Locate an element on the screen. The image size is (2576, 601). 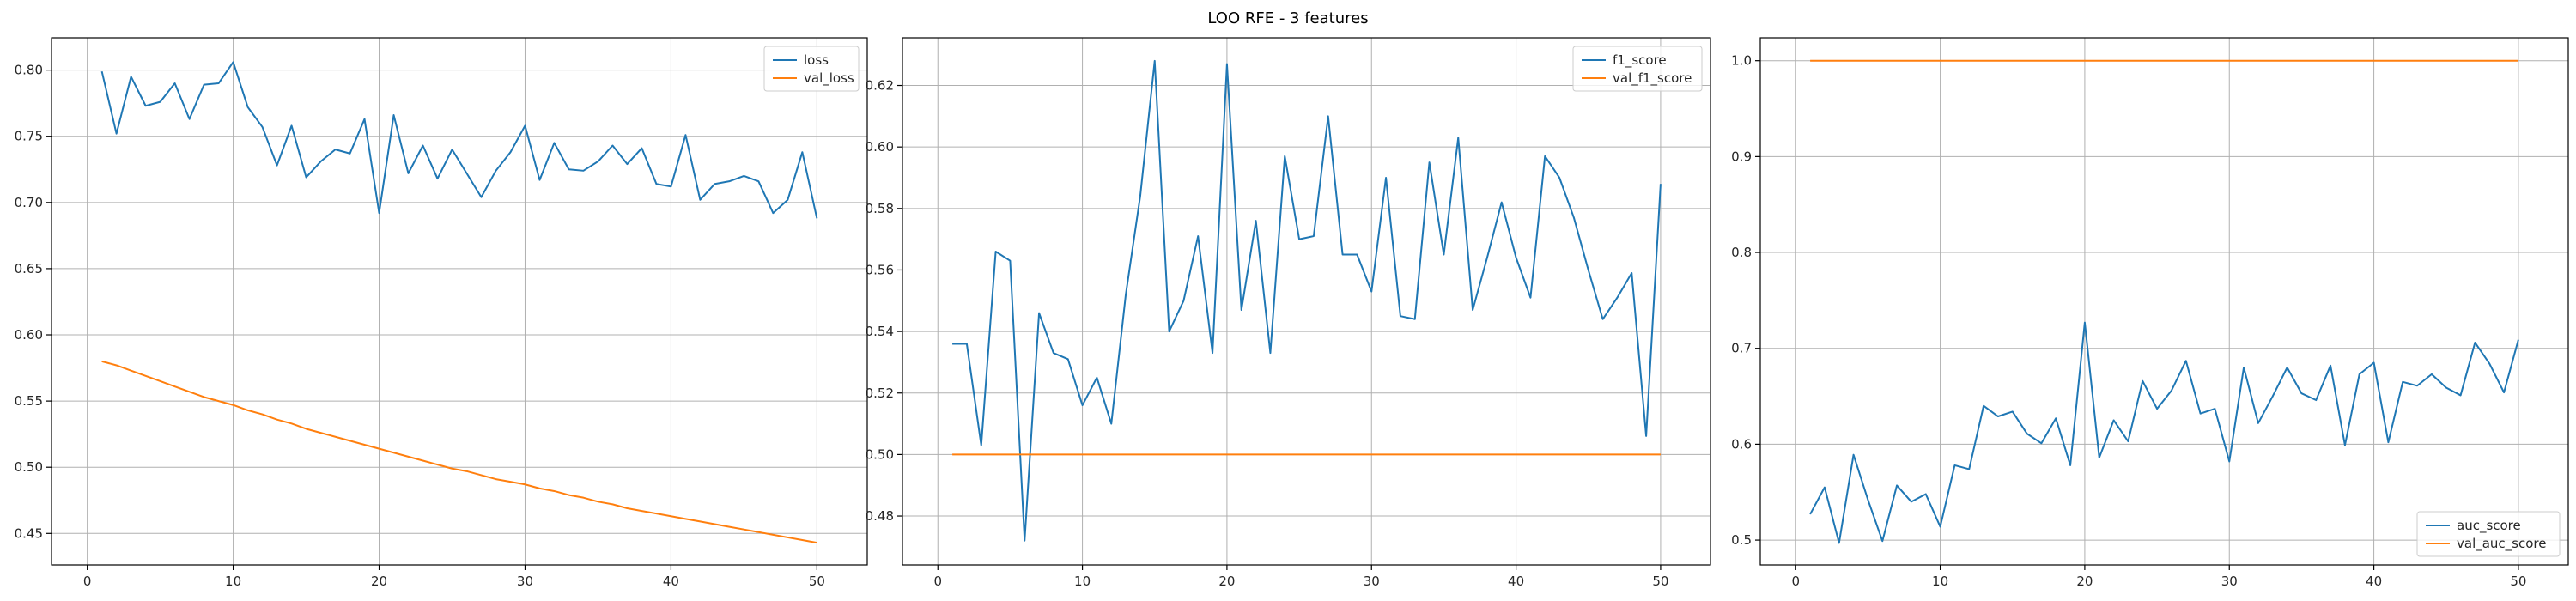
legend: loss val_loss is located at coordinates (812, 69).